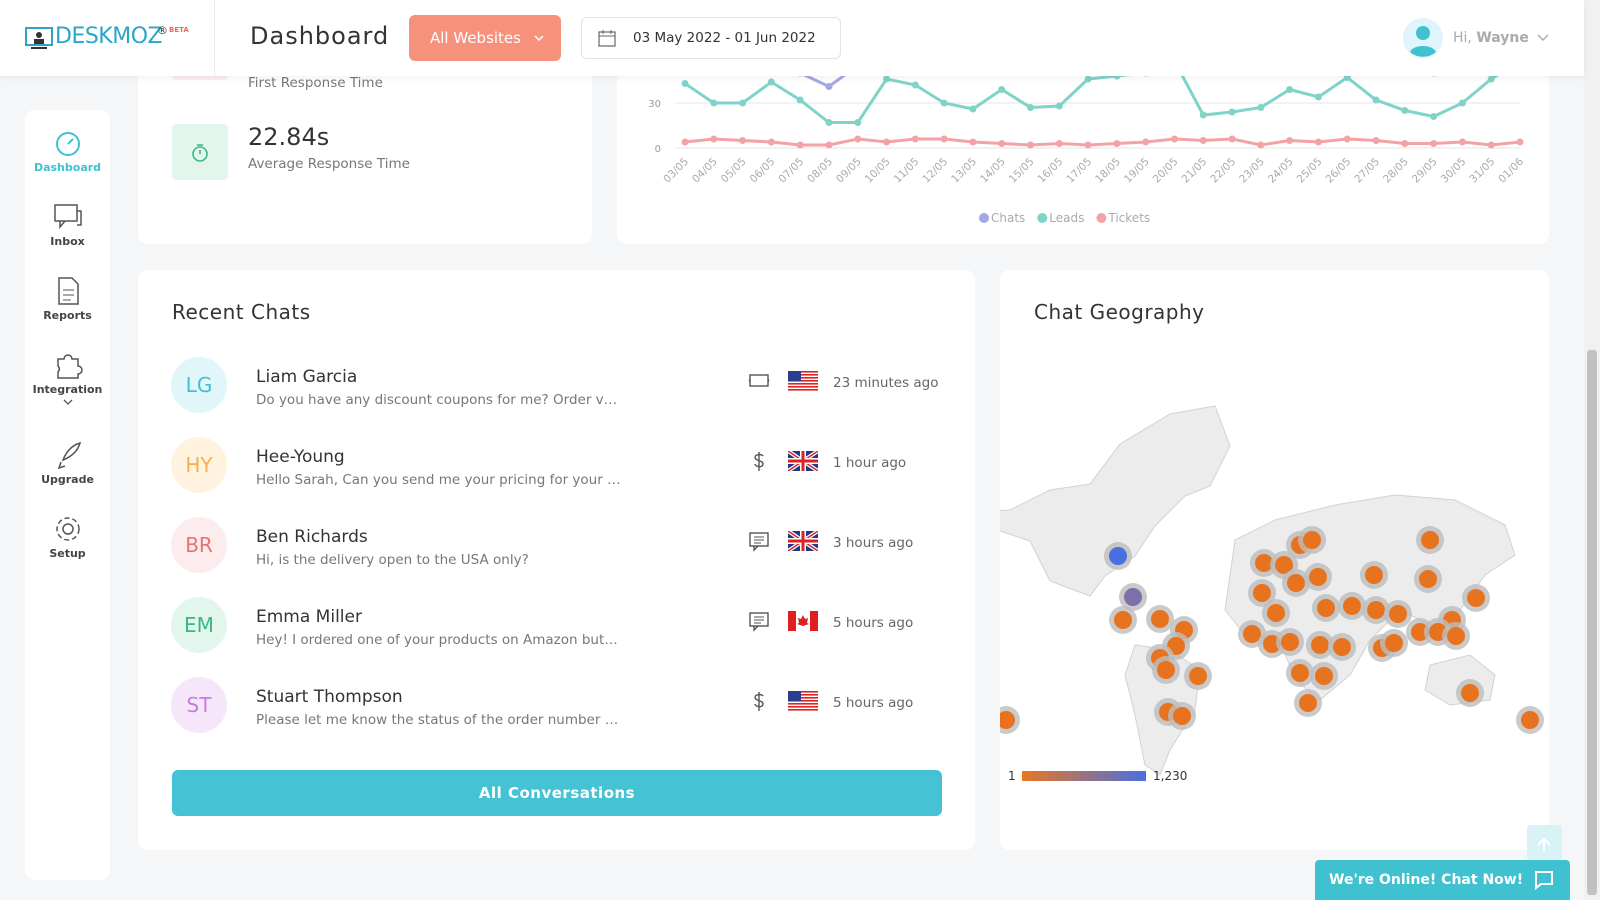  What do you see at coordinates (734, 171) in the screenshot?
I see `x-tick-label: 05/05` at bounding box center [734, 171].